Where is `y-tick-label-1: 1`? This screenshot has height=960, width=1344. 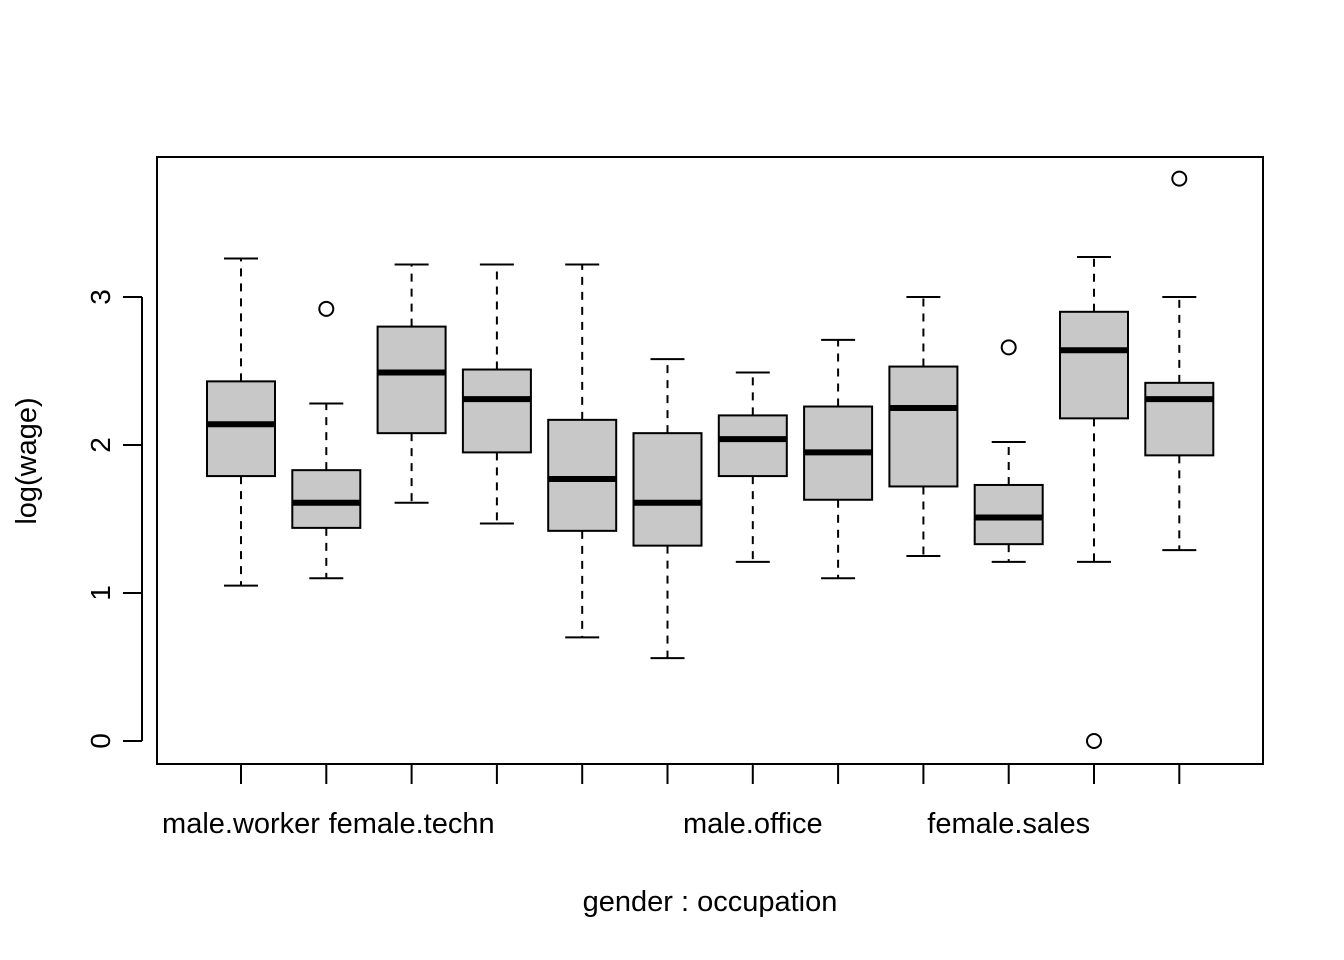
y-tick-label-1: 1 is located at coordinates (100, 593).